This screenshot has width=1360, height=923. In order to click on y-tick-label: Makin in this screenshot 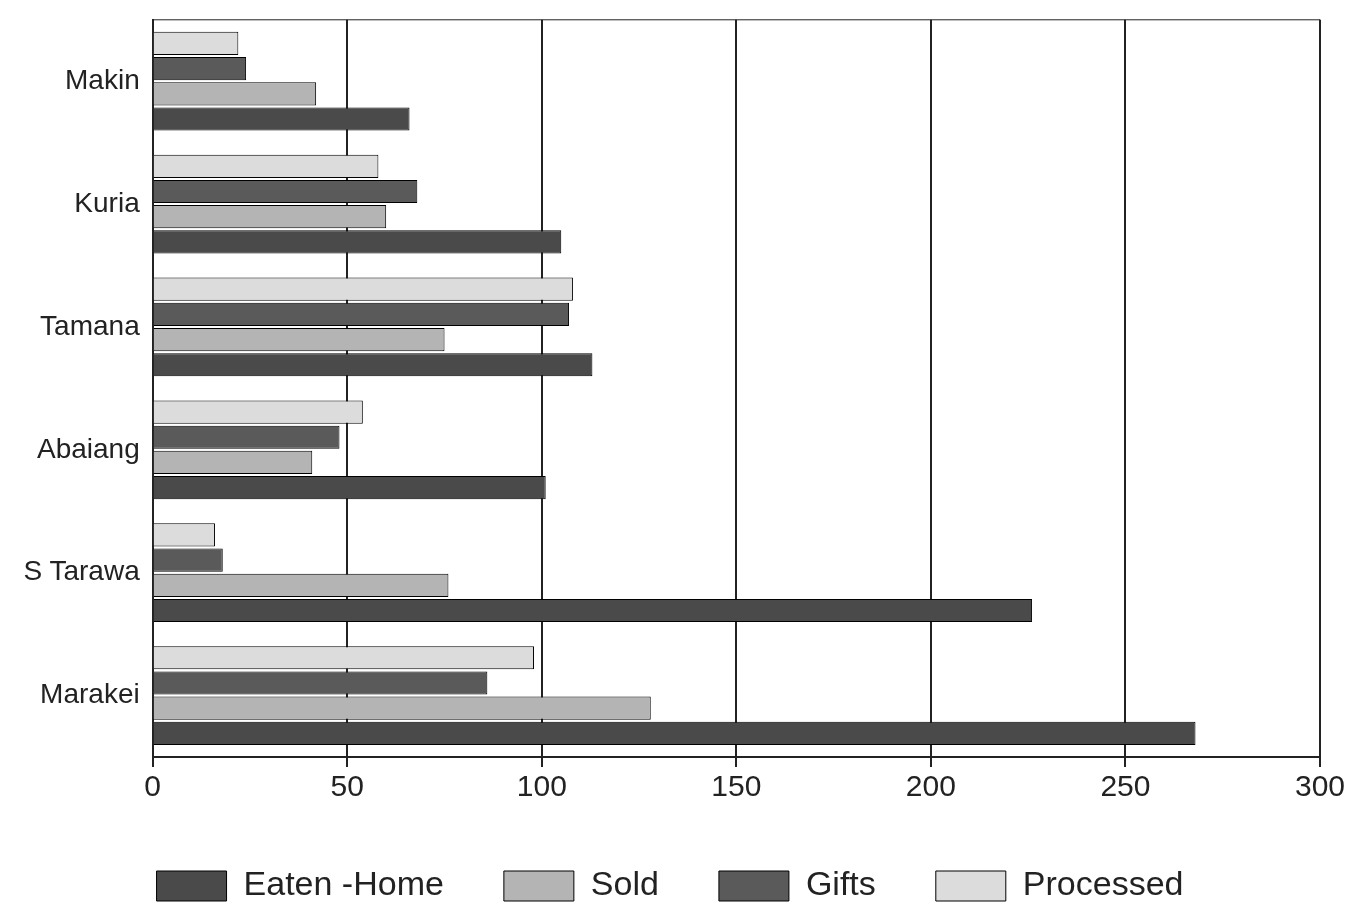, I will do `click(102, 79)`.